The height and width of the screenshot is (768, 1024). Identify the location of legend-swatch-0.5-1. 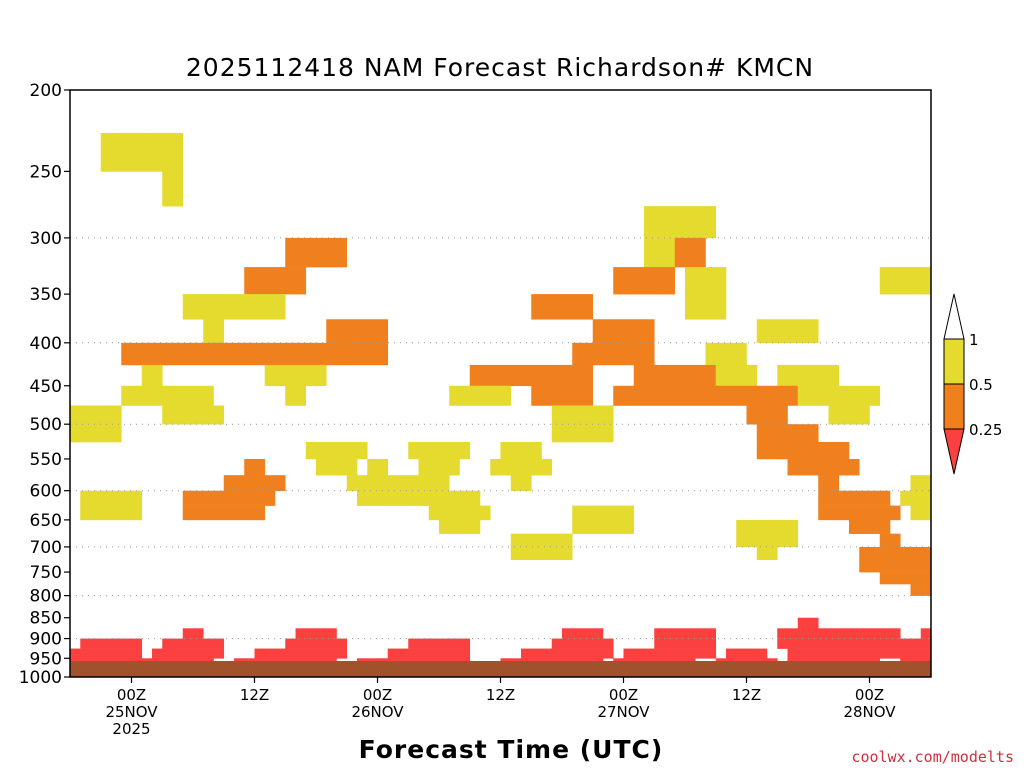
(954, 361).